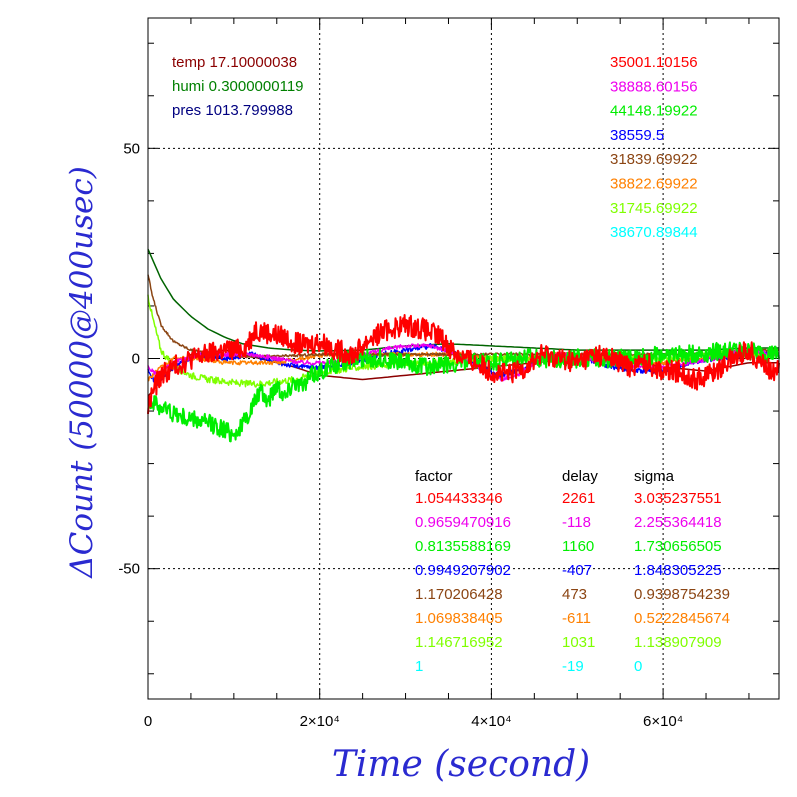  Describe the element at coordinates (459, 642) in the screenshot. I see `table-cell-factor: 1.146716952` at that location.